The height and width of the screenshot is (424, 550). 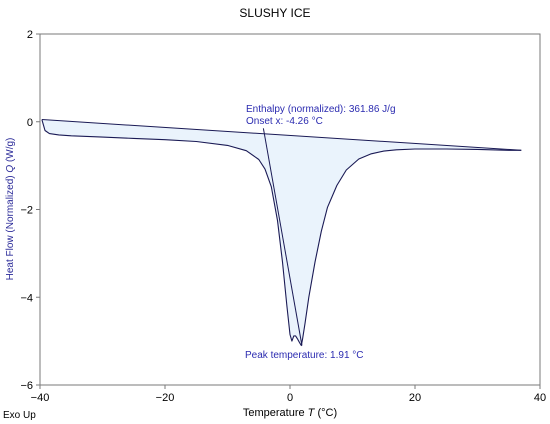 What do you see at coordinates (10, 169) in the screenshot?
I see `y-axis-label-symbol: Q` at bounding box center [10, 169].